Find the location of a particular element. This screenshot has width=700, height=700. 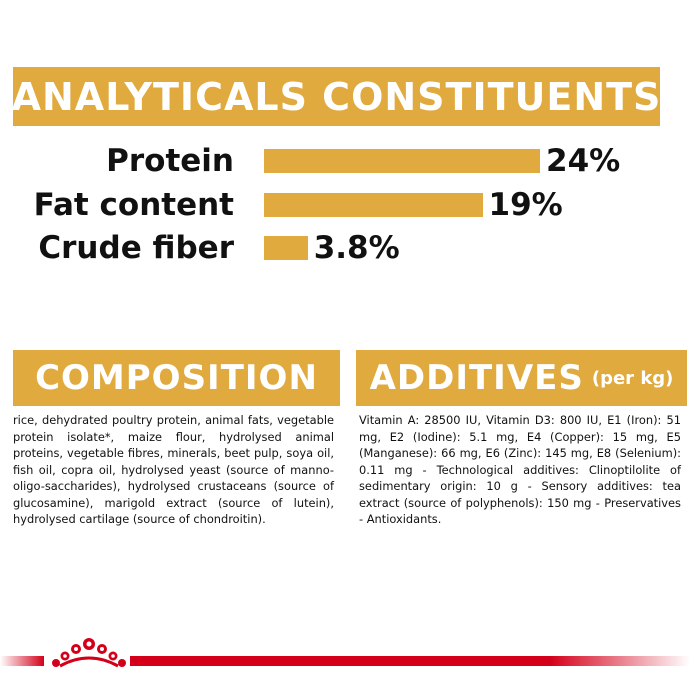

nutrient-bar-fiber is located at coordinates (286, 248).